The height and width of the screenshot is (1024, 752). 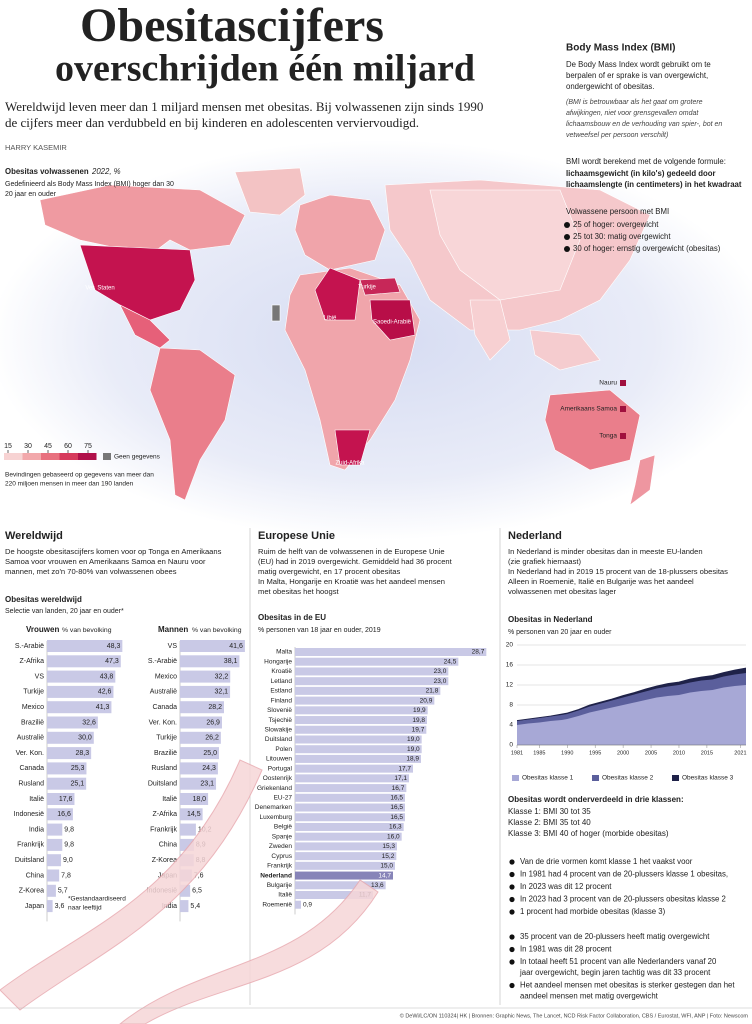 What do you see at coordinates (708, 778) in the screenshot?
I see `legend-label: Obesitas klasse 3` at bounding box center [708, 778].